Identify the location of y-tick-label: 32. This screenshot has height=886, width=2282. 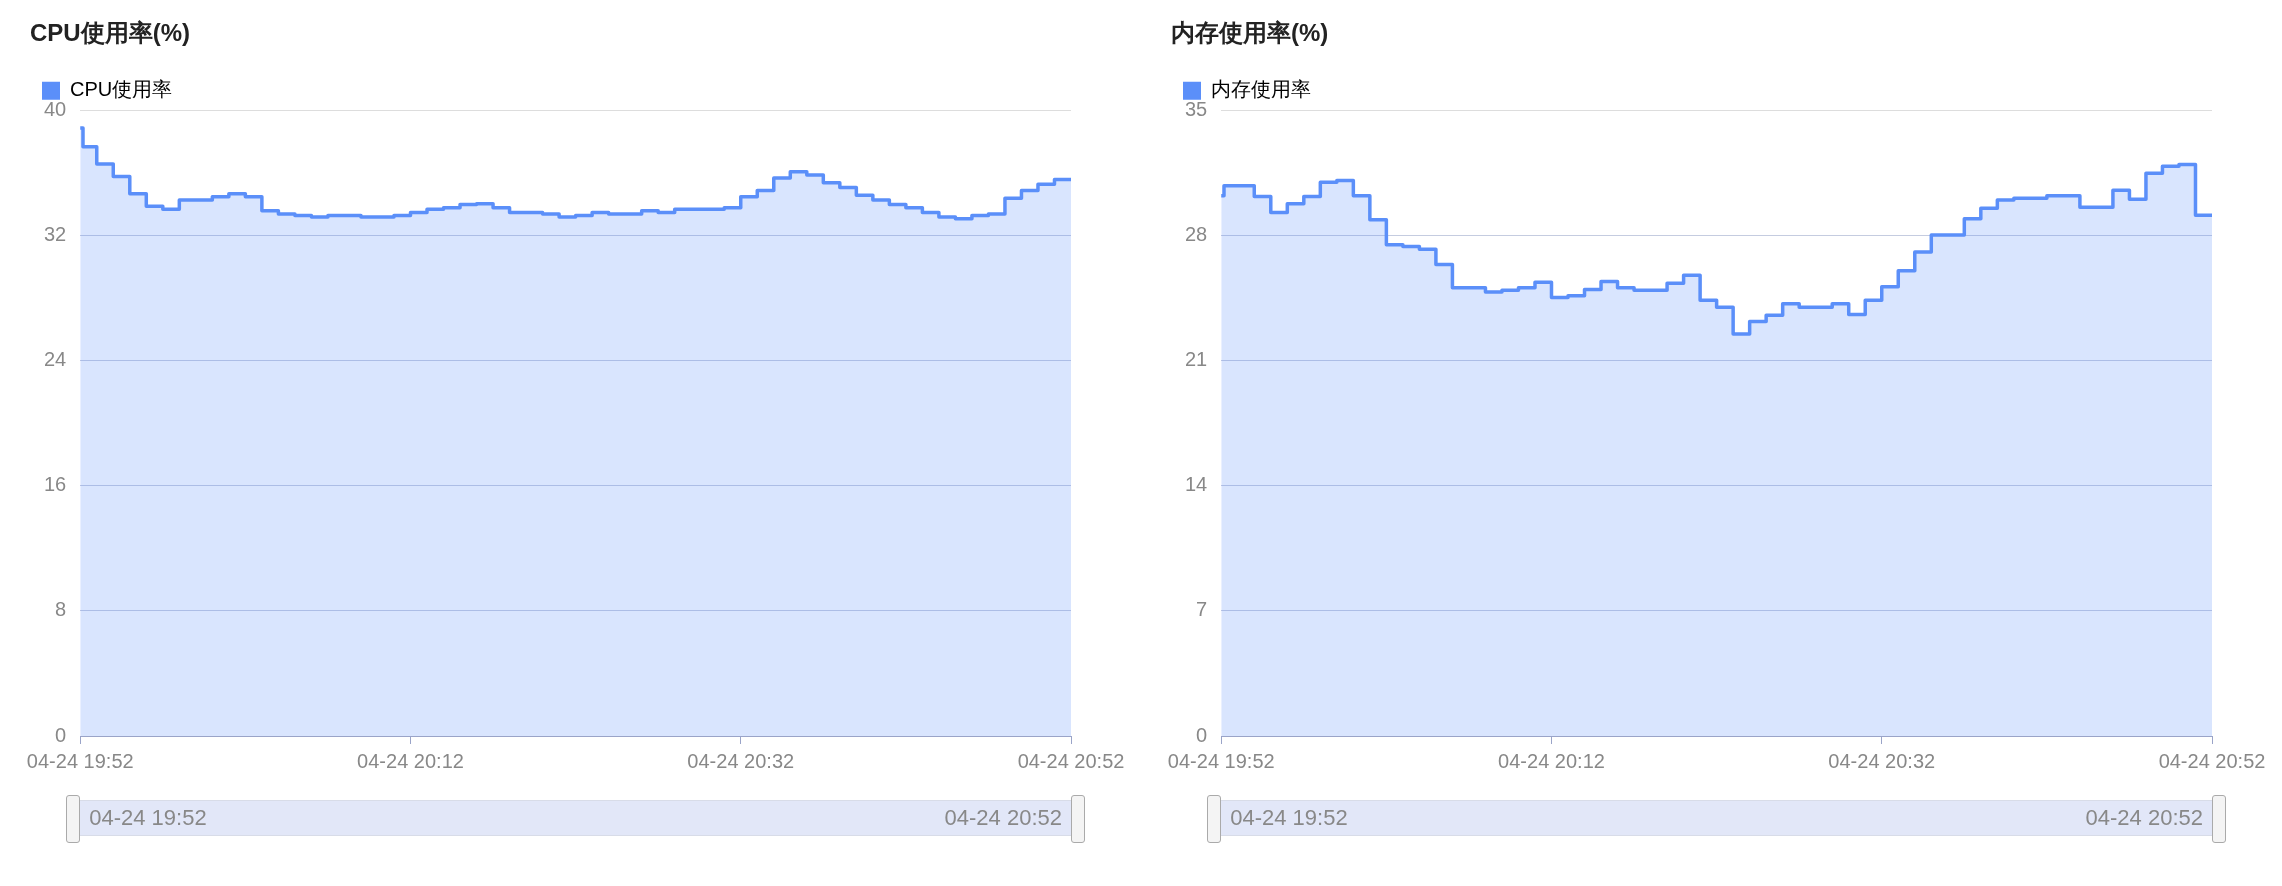
(55, 234).